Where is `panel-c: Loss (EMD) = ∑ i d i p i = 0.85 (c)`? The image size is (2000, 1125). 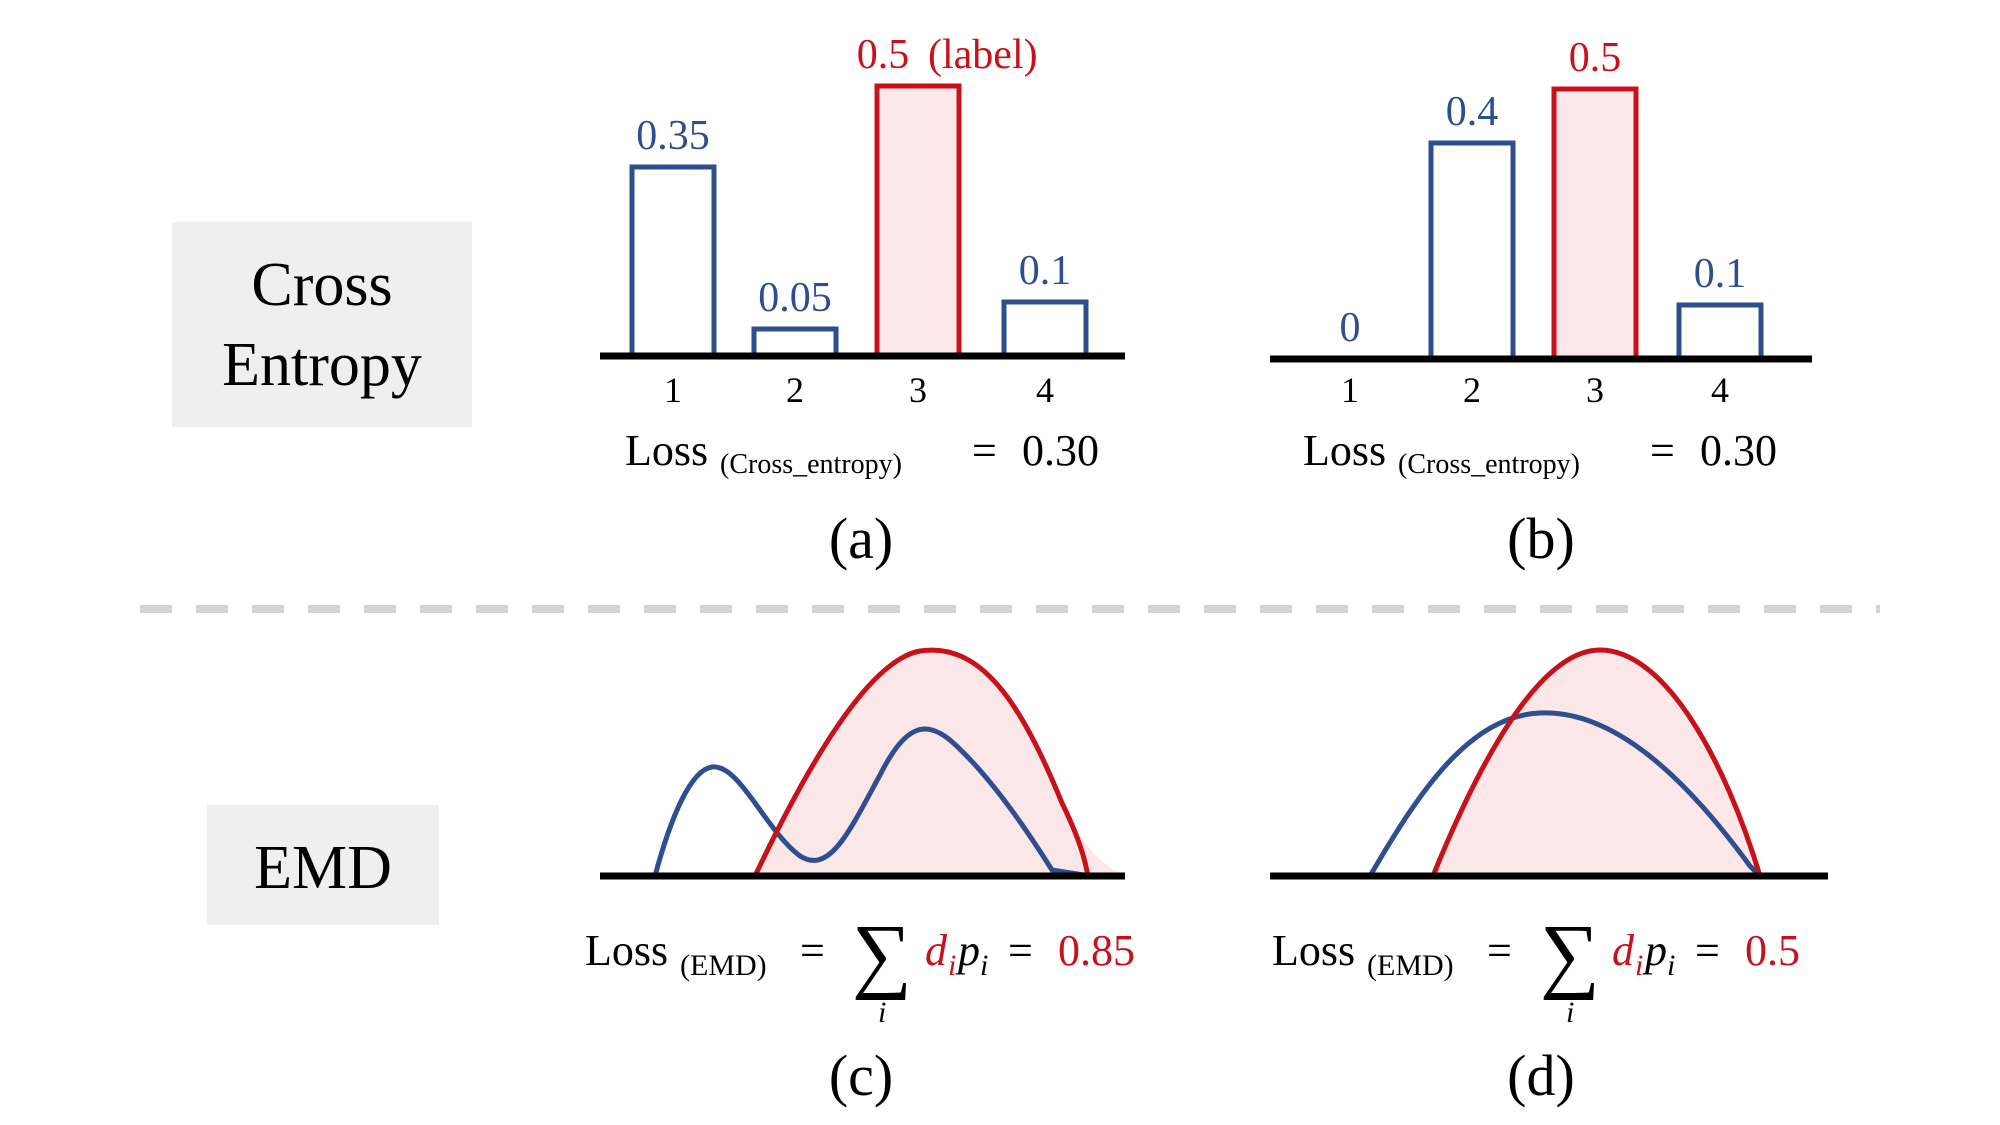
panel-c: Loss (EMD) = ∑ i d i p i = 0.85 (c) is located at coordinates (860, 877).